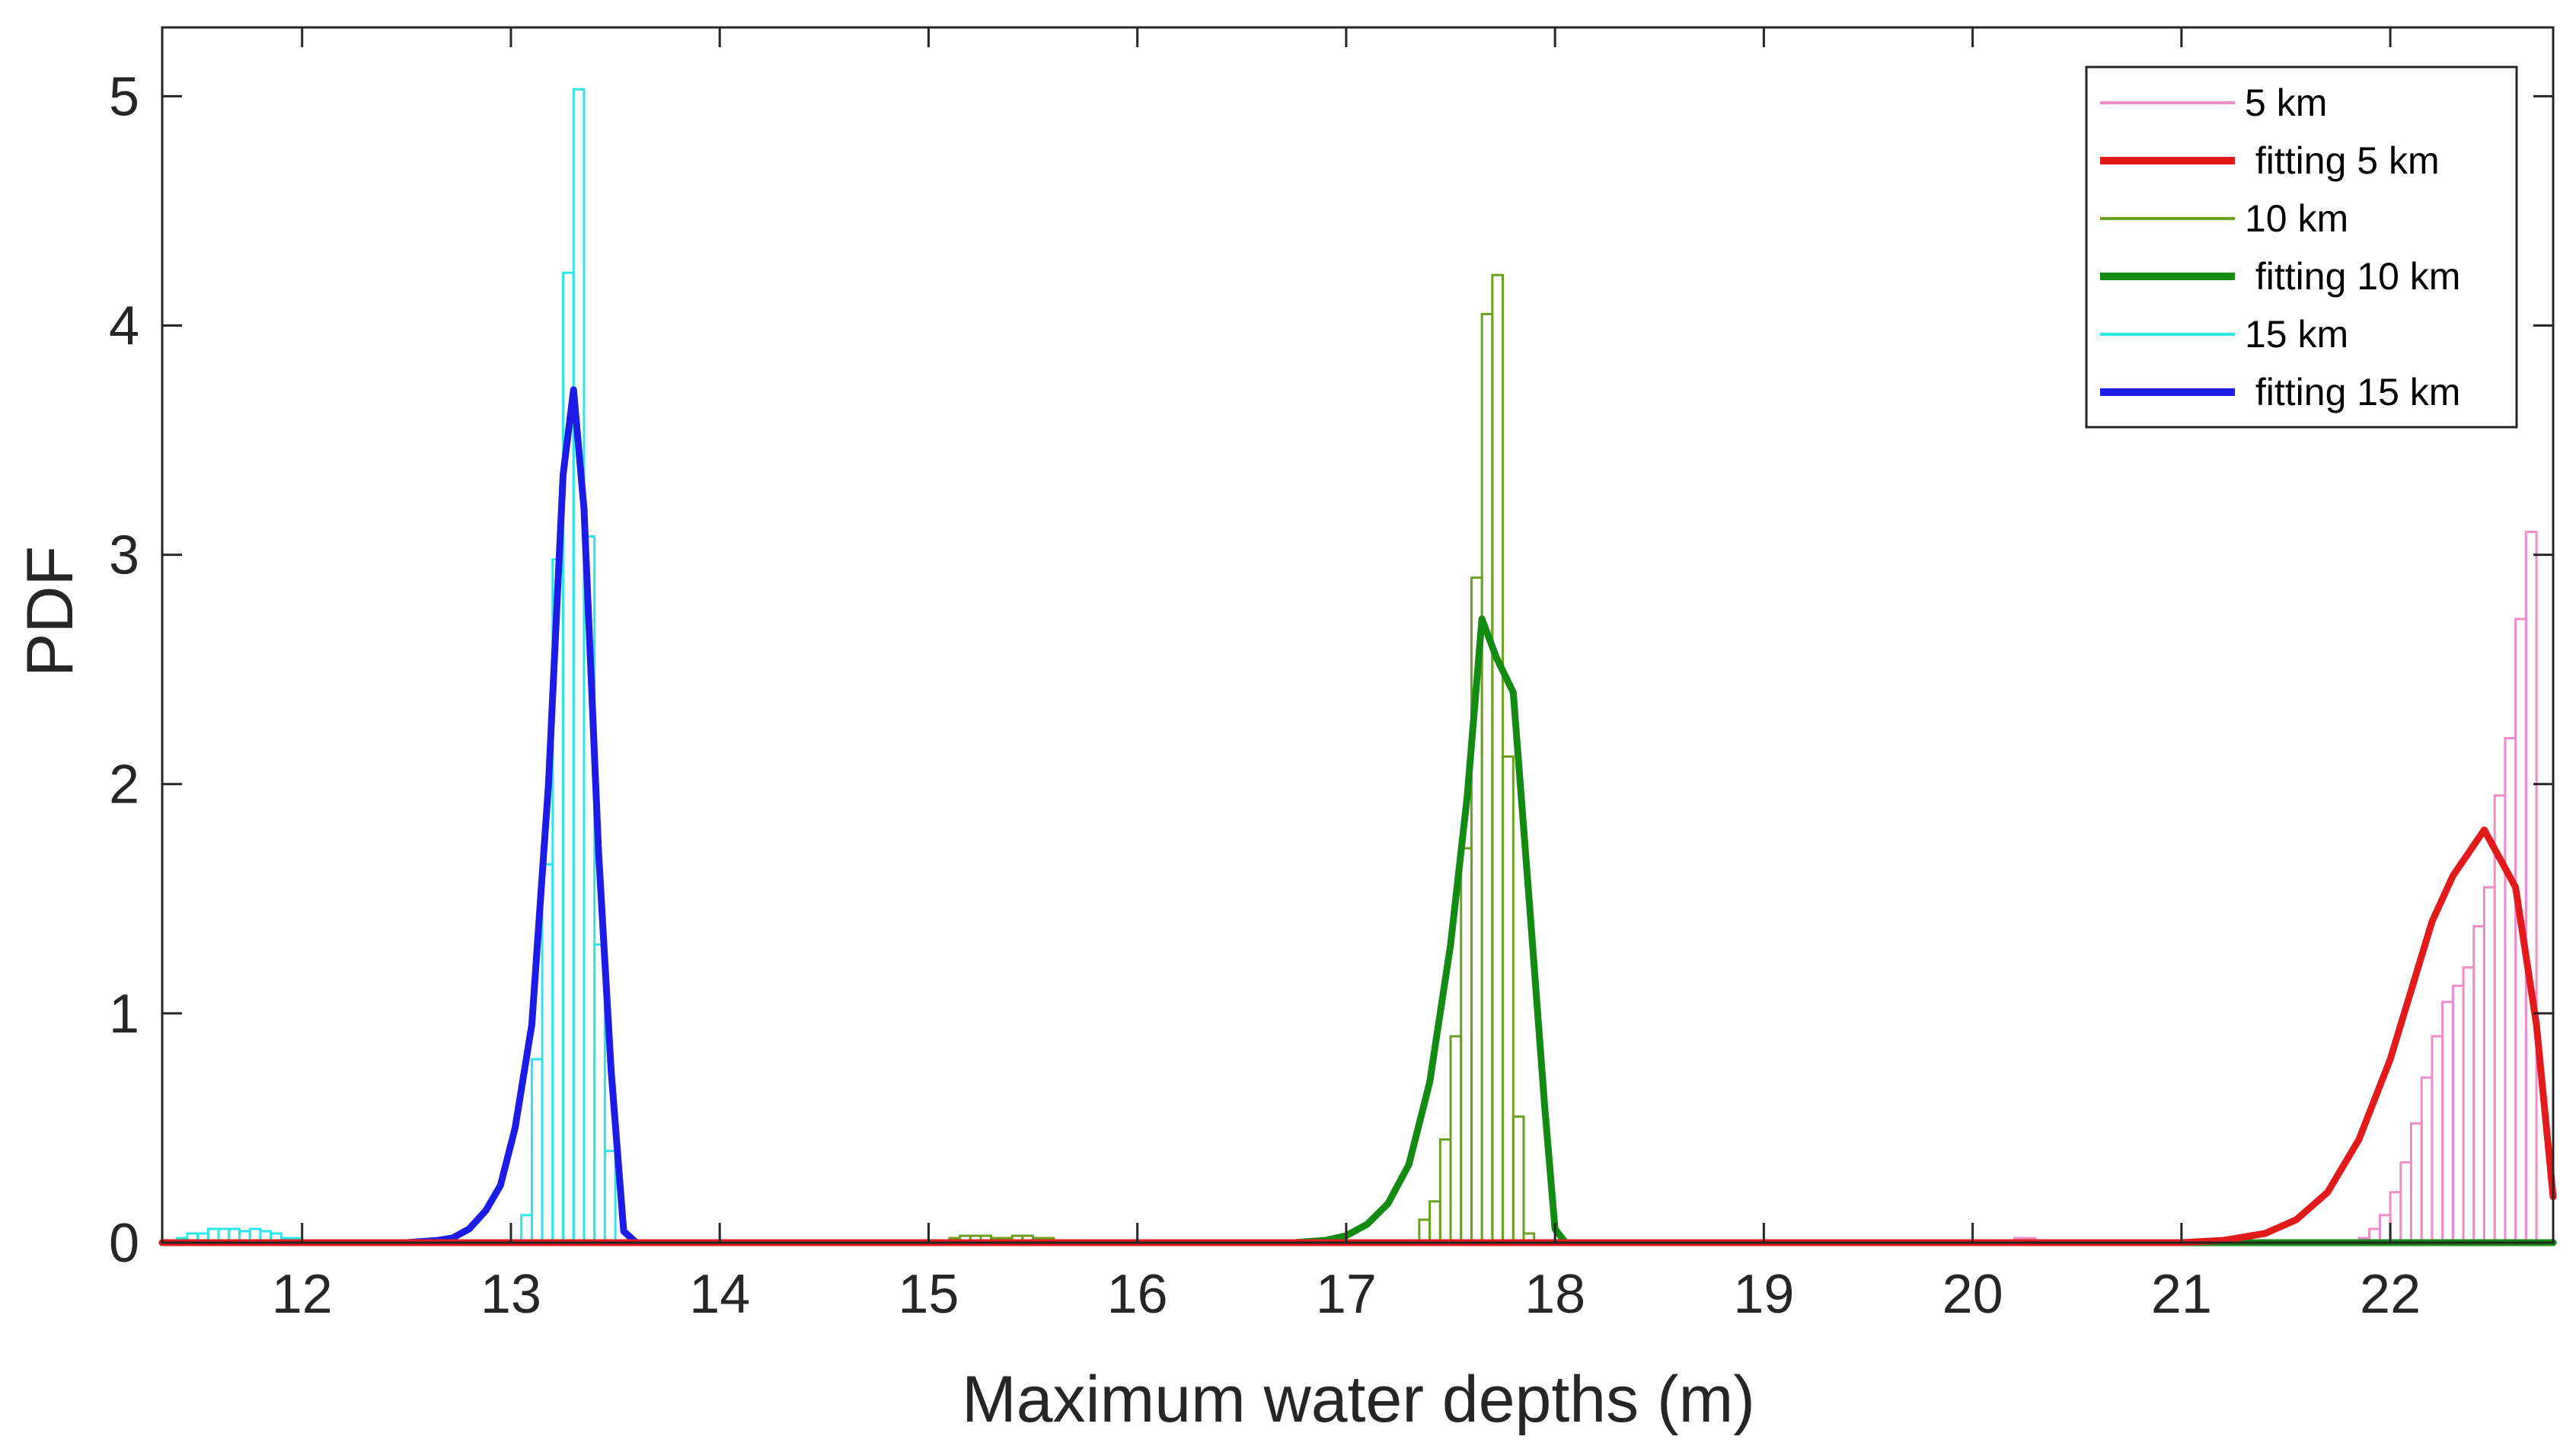 This screenshot has height=1449, width=2576. Describe the element at coordinates (124, 1014) in the screenshot. I see `y-tick-label-2: 1` at that location.